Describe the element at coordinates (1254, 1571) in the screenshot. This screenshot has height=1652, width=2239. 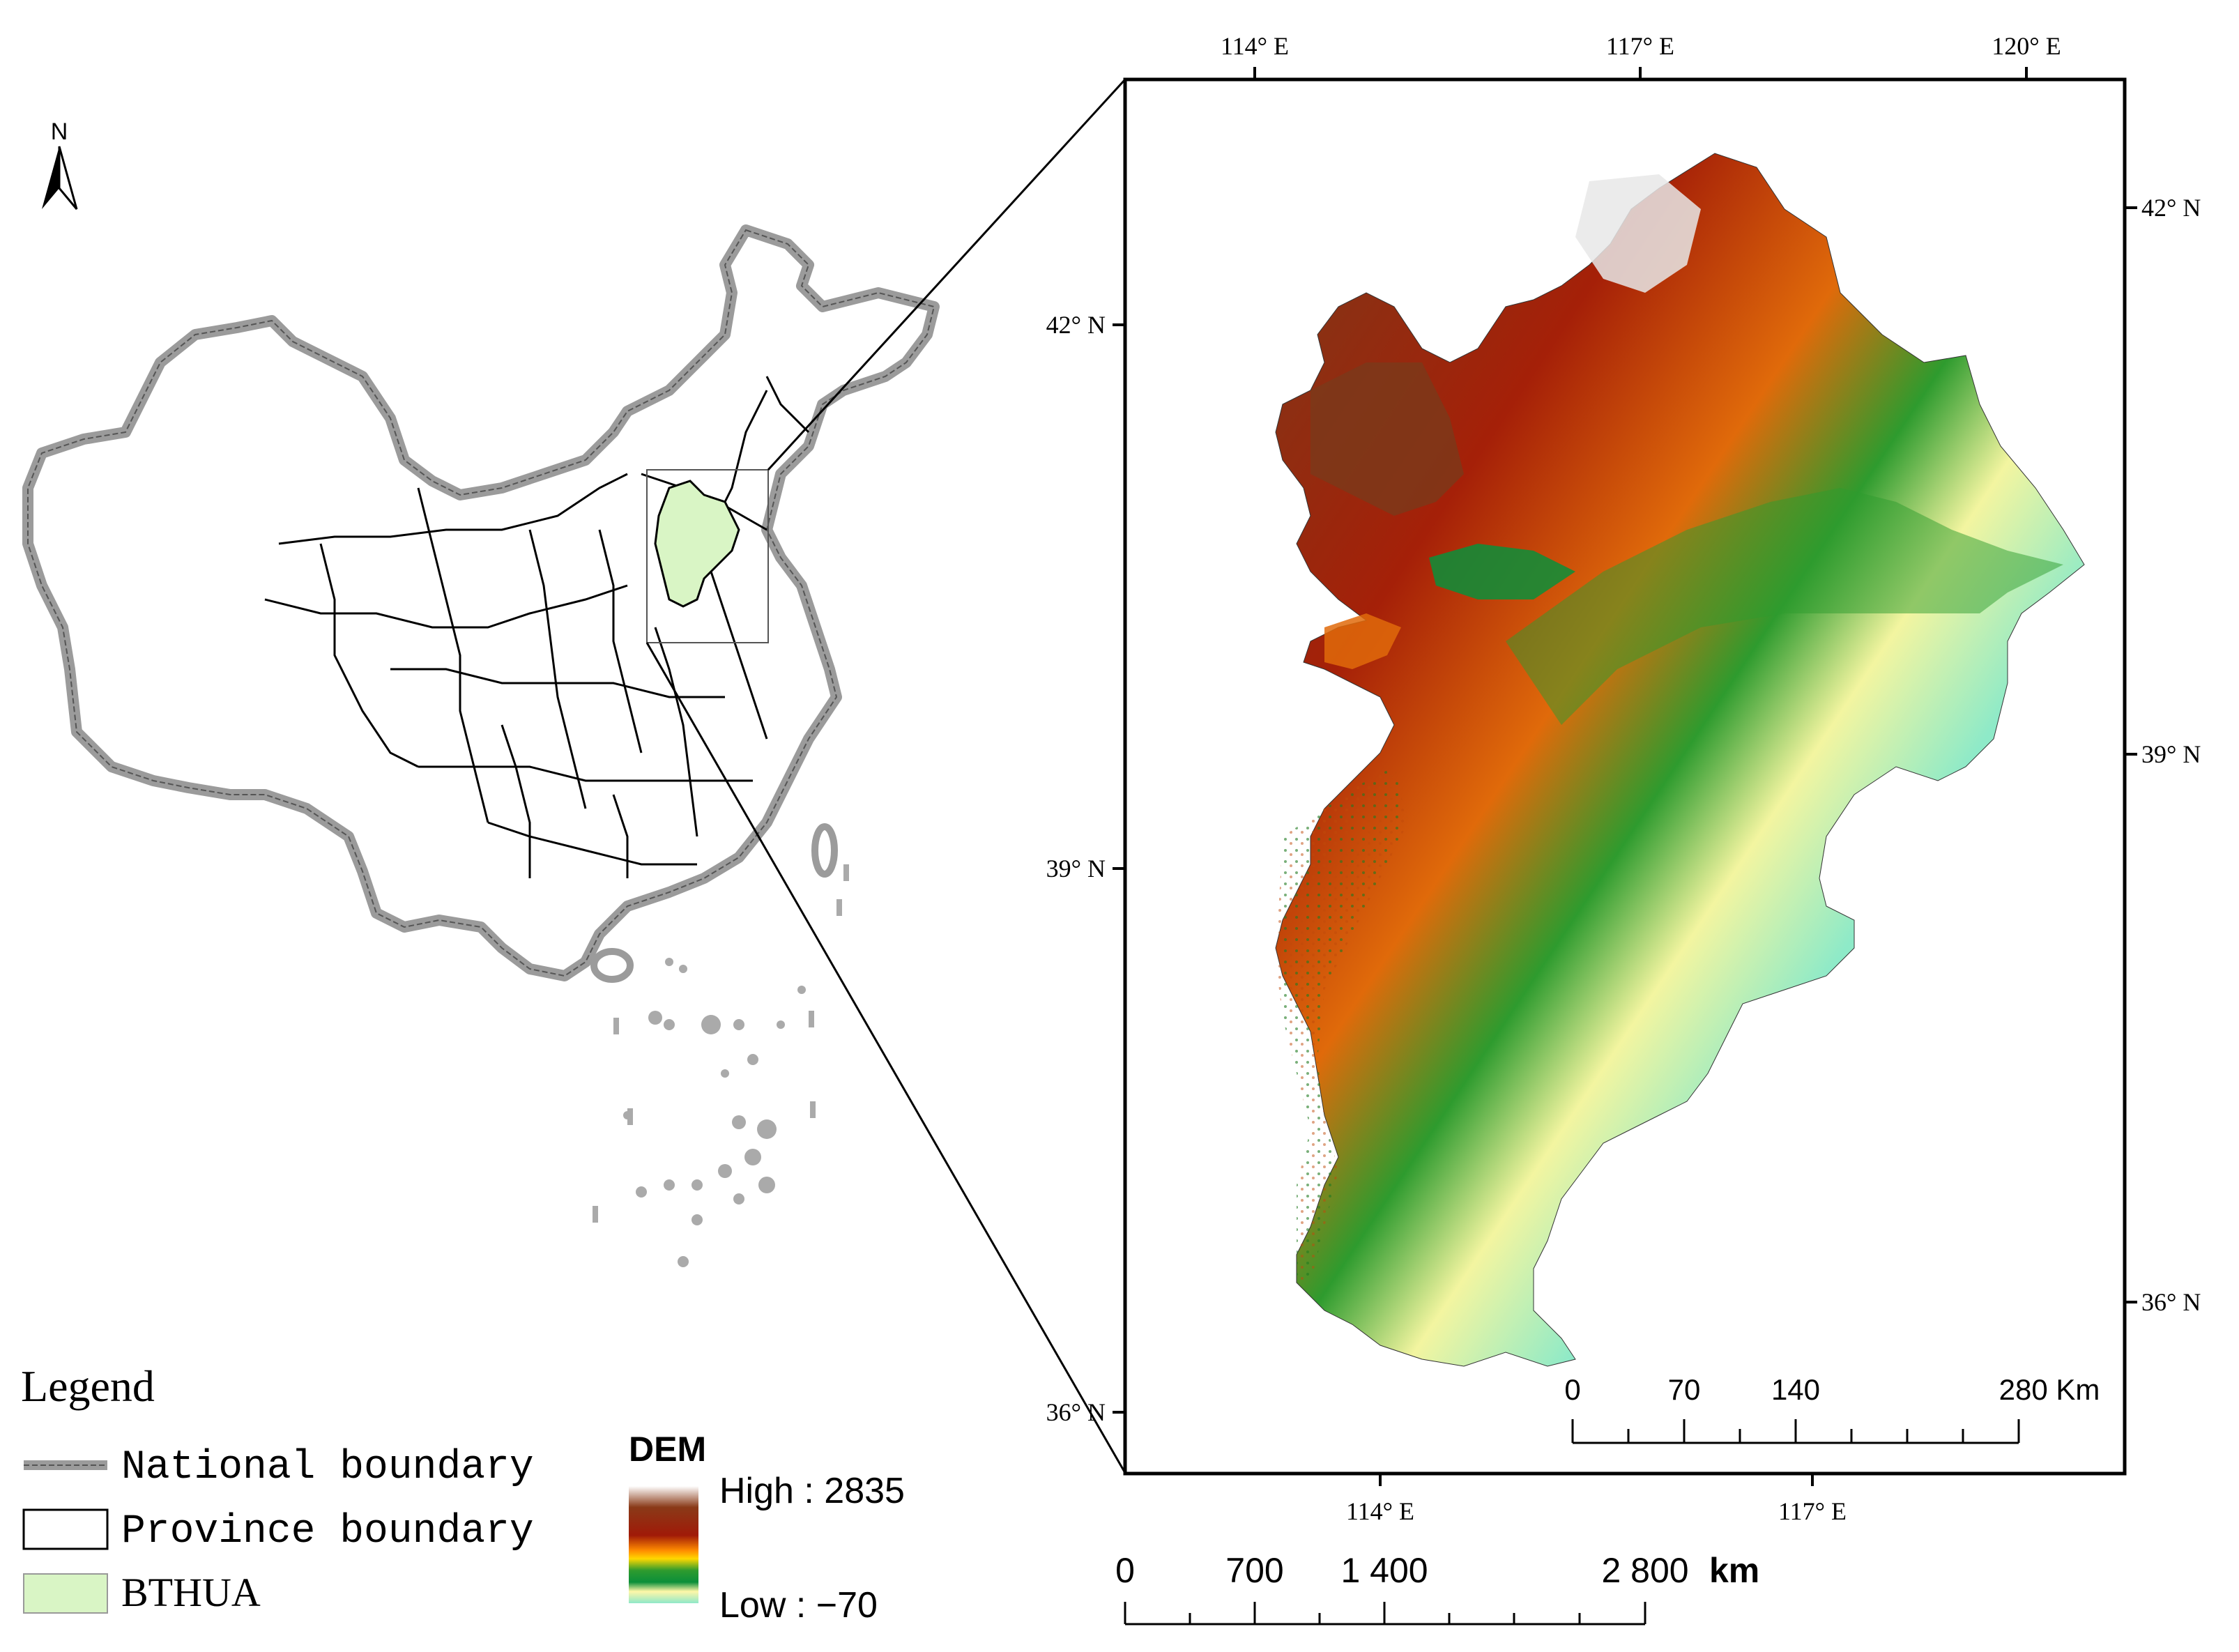
I see `main-scale-tick: 700` at that location.